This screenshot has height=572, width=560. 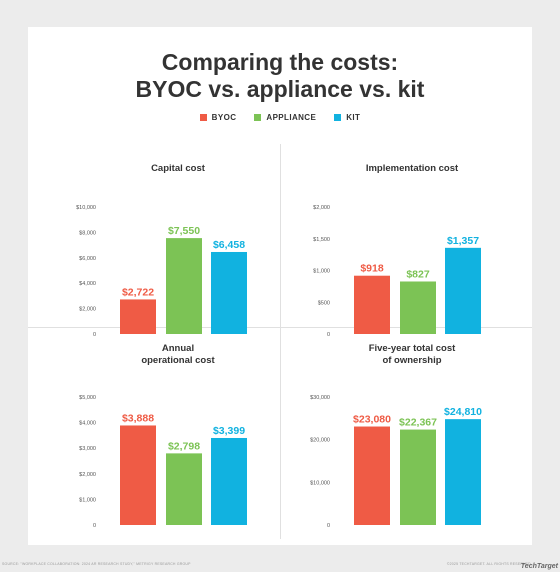 I want to click on annual-operational-cost-ytick-label: $5,000, so click(x=87, y=398).